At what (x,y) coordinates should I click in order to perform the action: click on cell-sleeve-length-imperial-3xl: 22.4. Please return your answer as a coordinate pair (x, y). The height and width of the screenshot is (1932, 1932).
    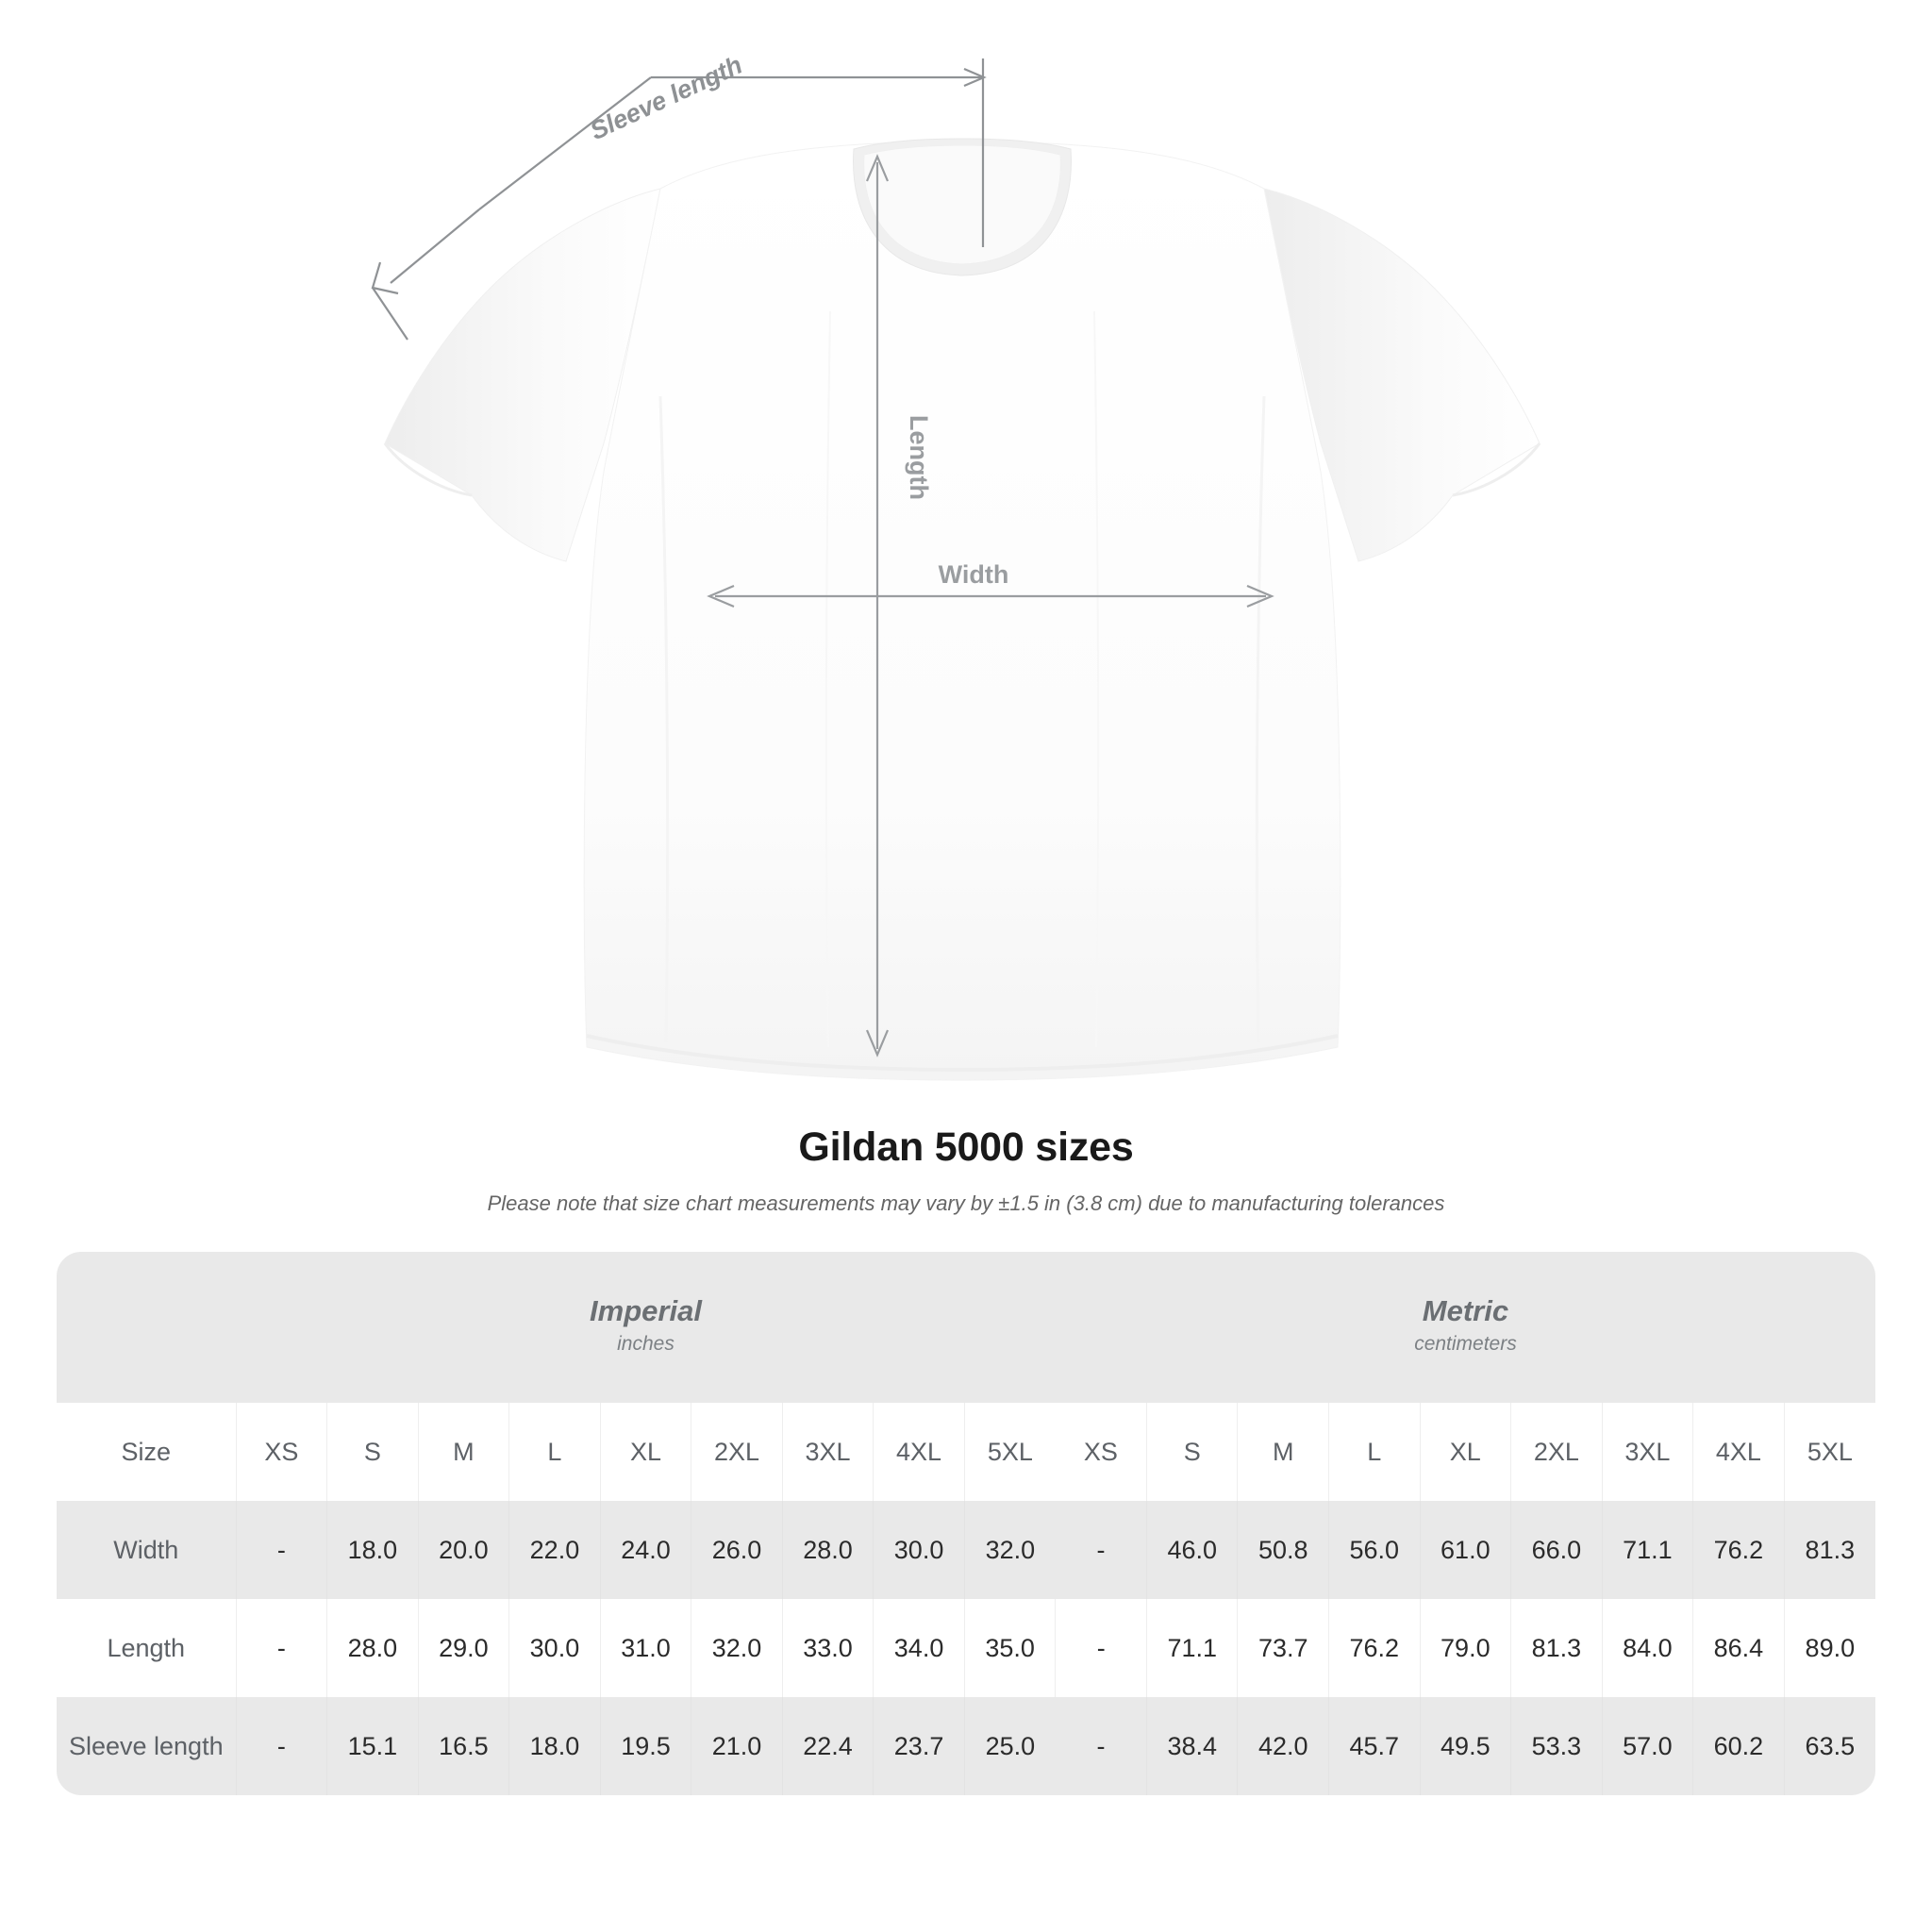
    Looking at the image, I should click on (828, 1746).